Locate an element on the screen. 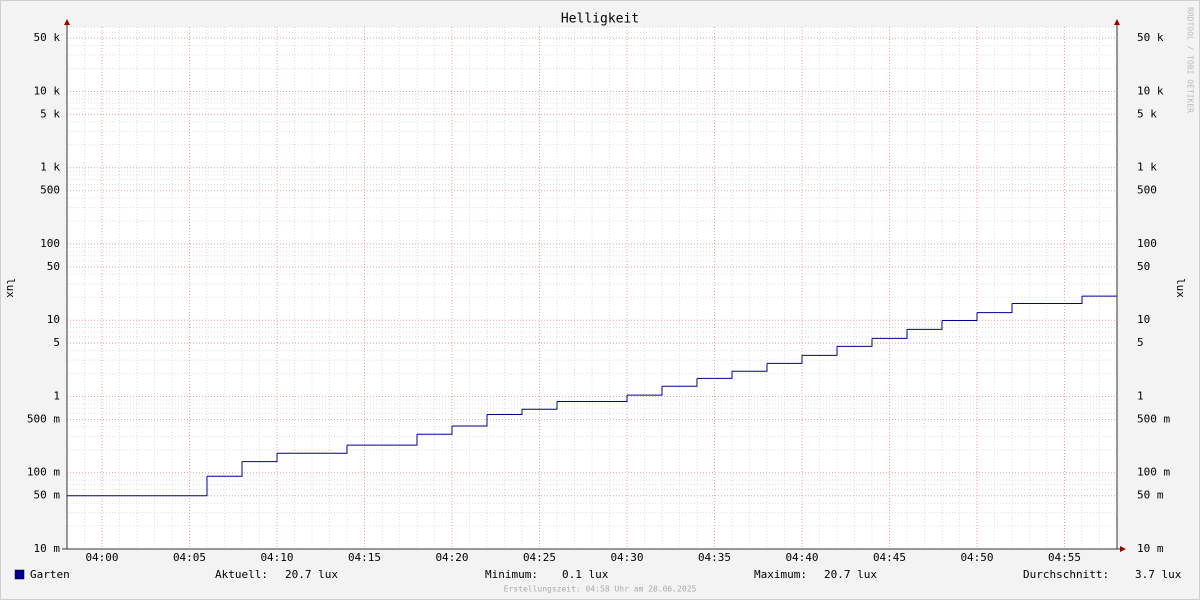 This screenshot has height=600, width=1200. y2-tick-label: 10 is located at coordinates (1143, 319).